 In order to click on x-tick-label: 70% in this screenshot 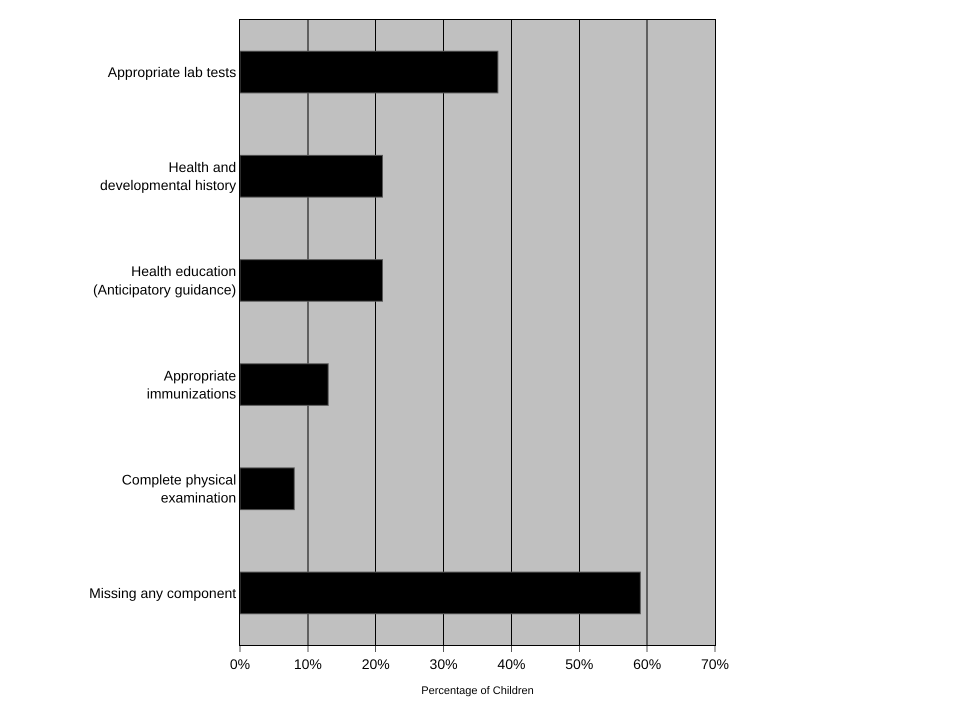, I will do `click(715, 664)`.